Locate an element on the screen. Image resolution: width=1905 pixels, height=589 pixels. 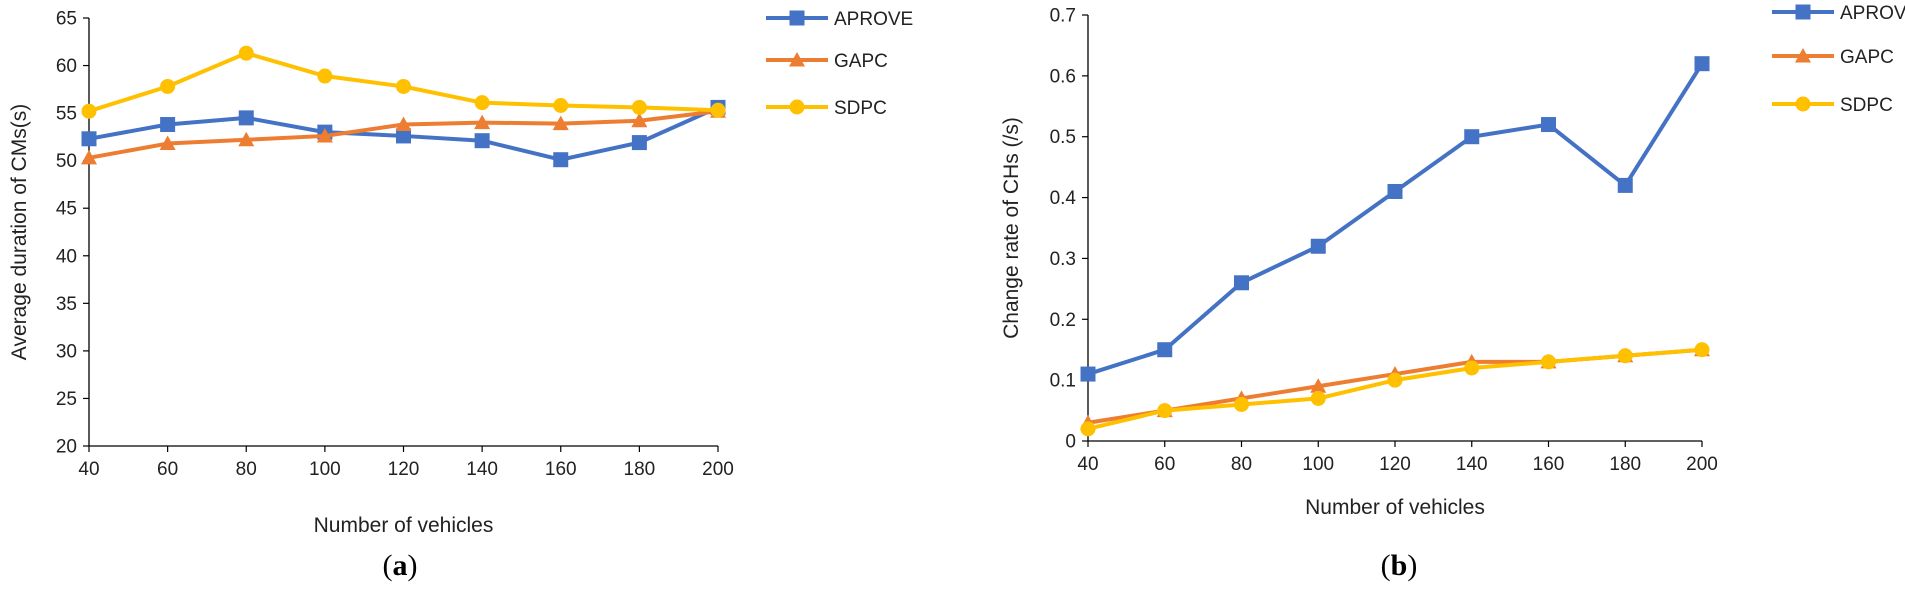
legend: APROVE GAPC SDPC is located at coordinates (839, 64).